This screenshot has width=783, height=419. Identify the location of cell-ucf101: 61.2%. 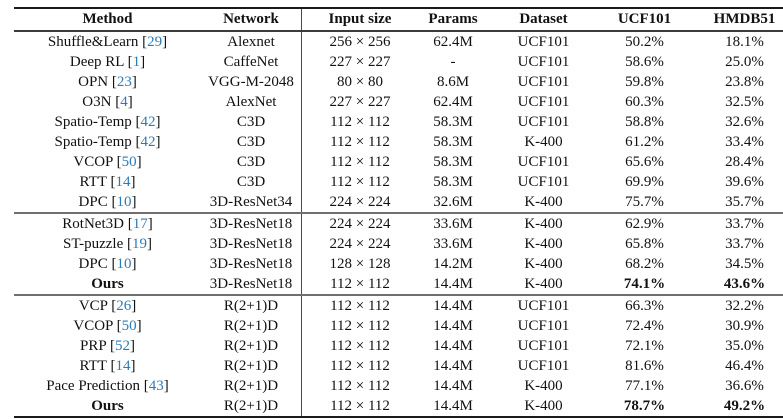
(644, 142).